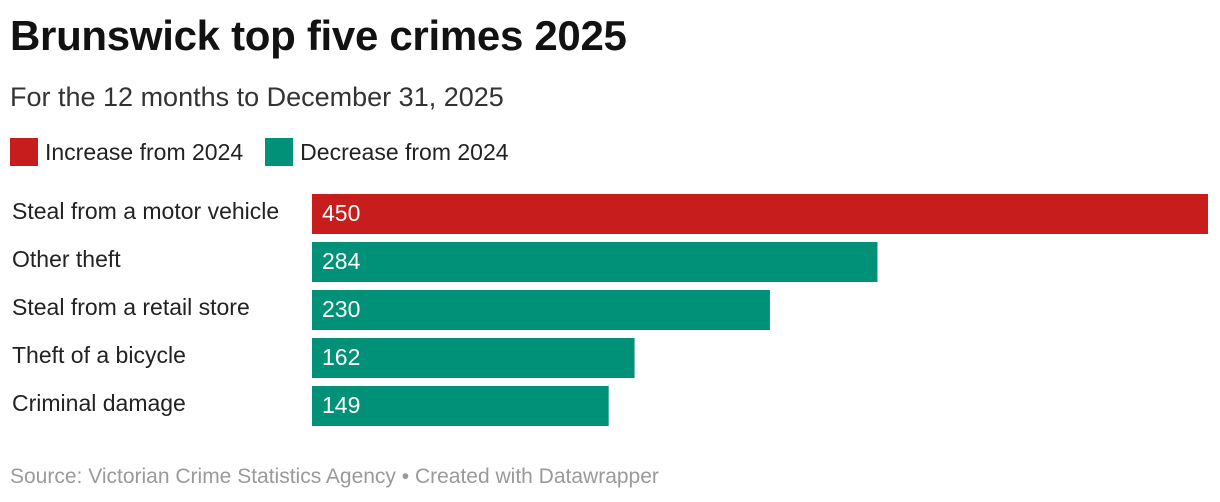 Image resolution: width=1220 pixels, height=502 pixels. What do you see at coordinates (341, 213) in the screenshot?
I see `data-label: 450` at bounding box center [341, 213].